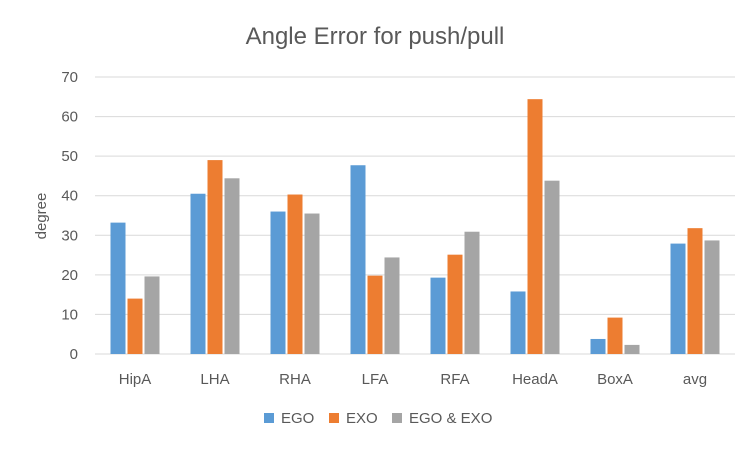  What do you see at coordinates (69, 196) in the screenshot?
I see `y-tick-label: 40` at bounding box center [69, 196].